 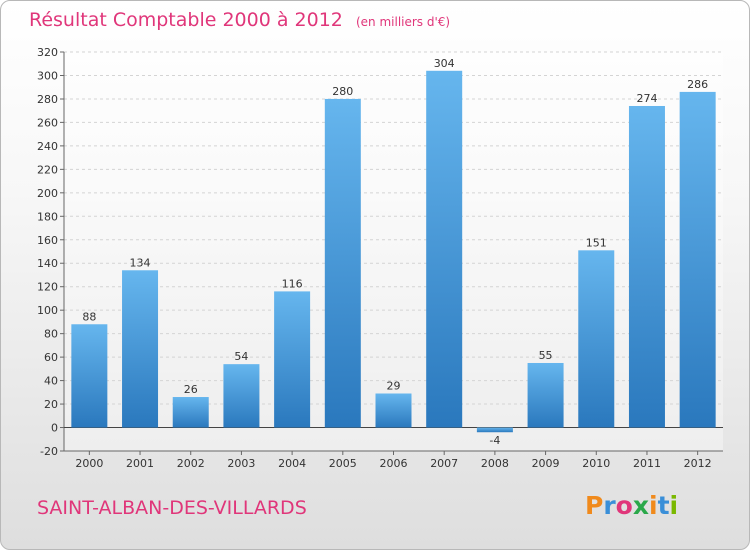 What do you see at coordinates (596, 463) in the screenshot?
I see `x-tick-label: 2010` at bounding box center [596, 463].